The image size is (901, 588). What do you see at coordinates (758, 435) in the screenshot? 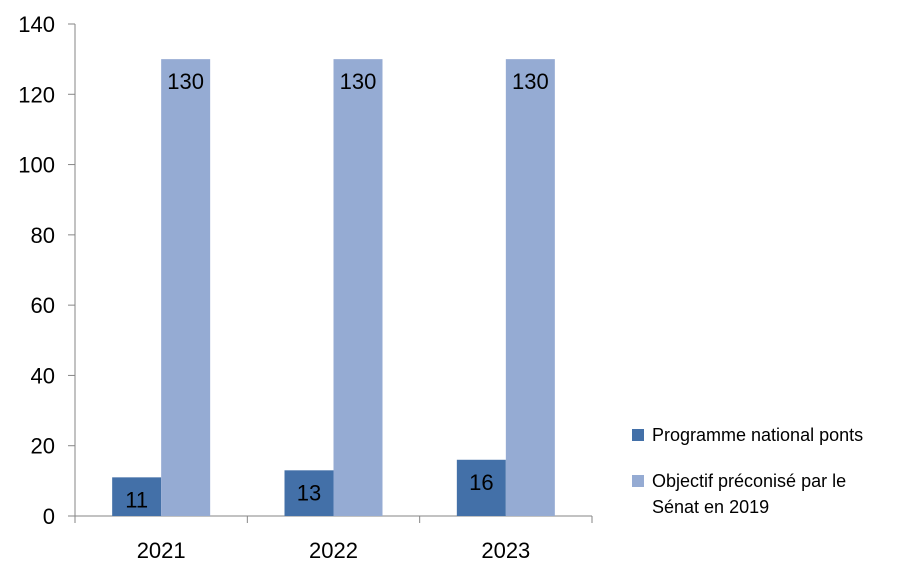
I see `legend-label-programme: Programme national ponts` at bounding box center [758, 435].